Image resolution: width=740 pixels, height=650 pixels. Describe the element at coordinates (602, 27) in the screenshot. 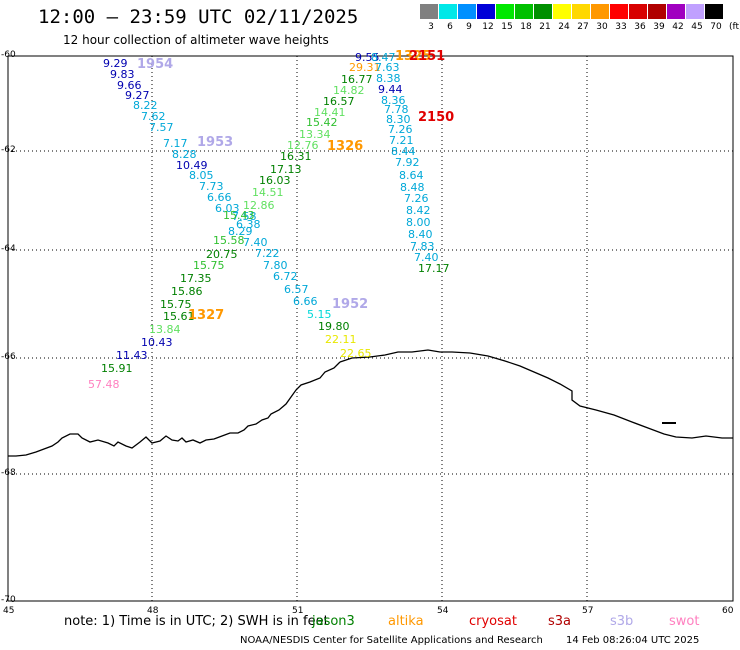

I see `scale-label: 30` at that location.